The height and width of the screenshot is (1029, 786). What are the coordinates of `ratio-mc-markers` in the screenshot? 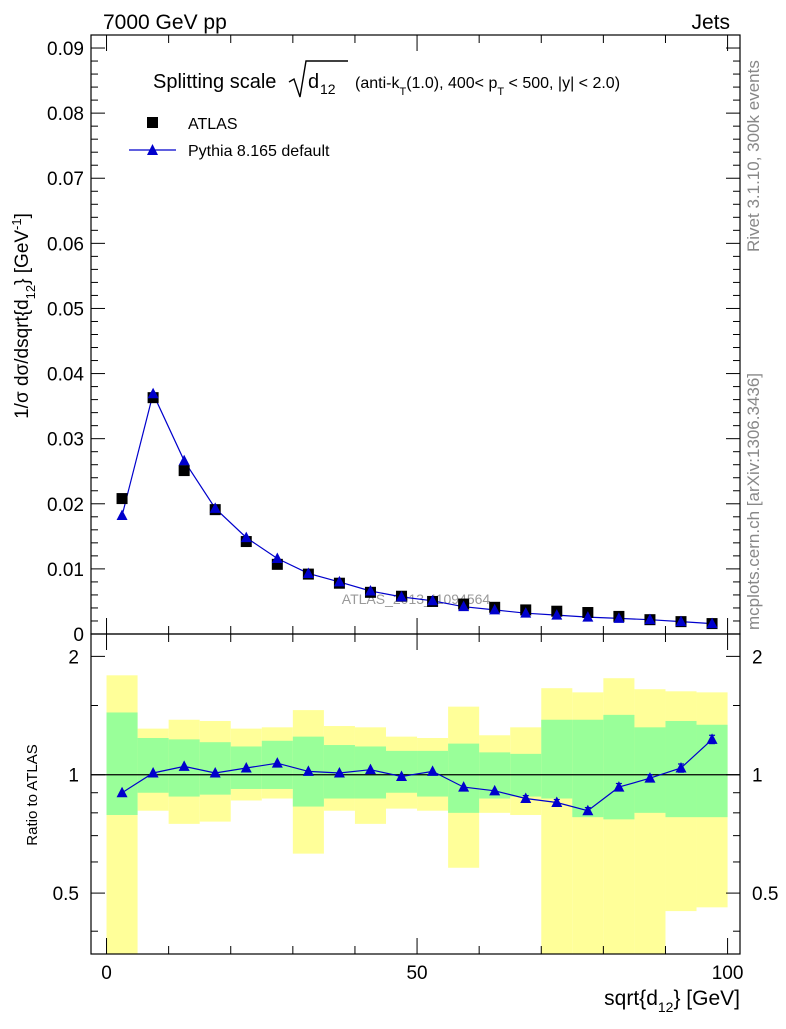 It's located at (417, 774).